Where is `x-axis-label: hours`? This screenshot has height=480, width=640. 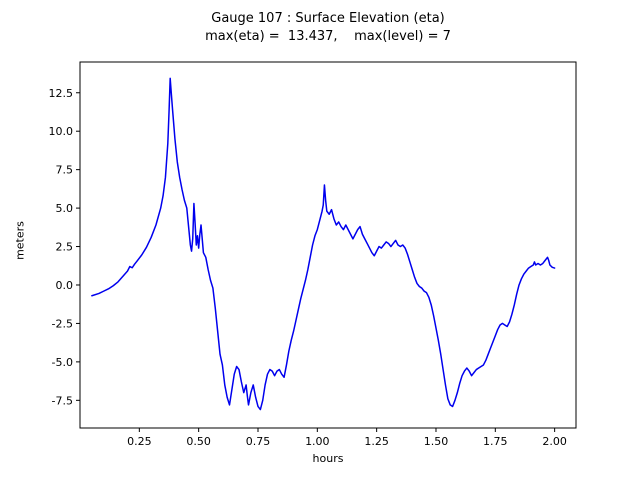 x-axis-label: hours is located at coordinates (328, 458).